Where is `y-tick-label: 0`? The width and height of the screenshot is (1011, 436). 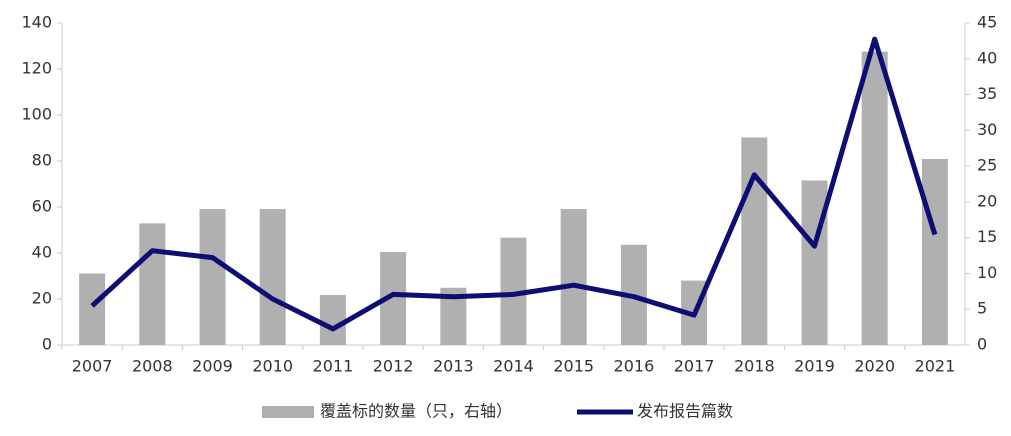 y-tick-label: 0 is located at coordinates (47, 344).